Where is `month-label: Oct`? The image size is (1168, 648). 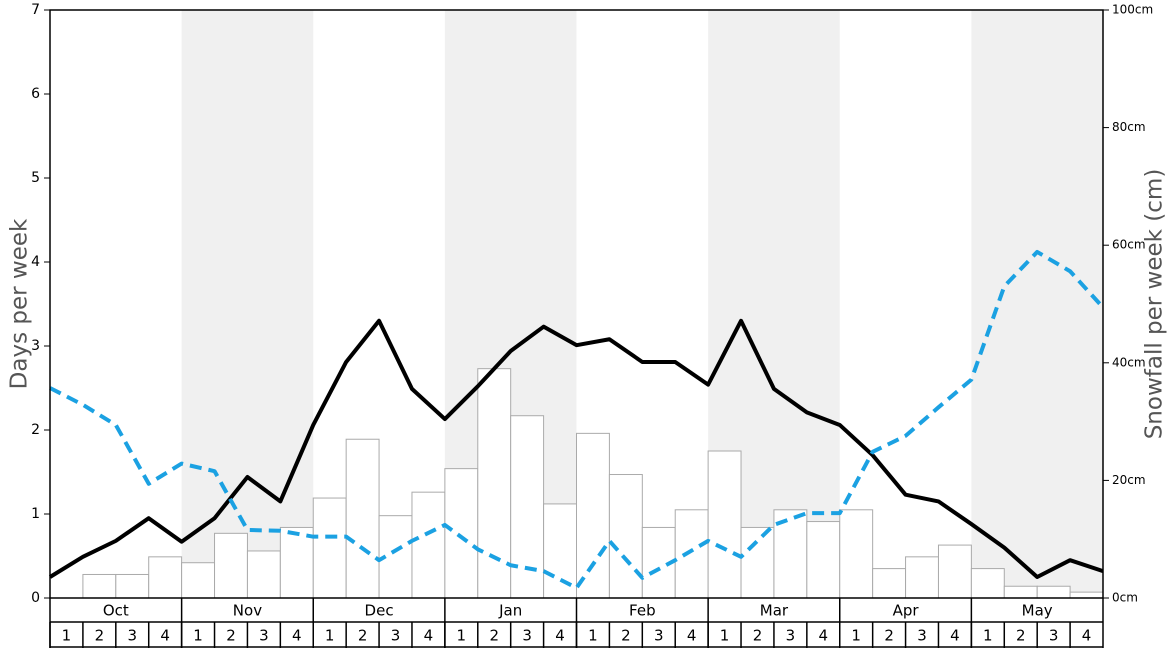
month-label: Oct is located at coordinates (116, 611).